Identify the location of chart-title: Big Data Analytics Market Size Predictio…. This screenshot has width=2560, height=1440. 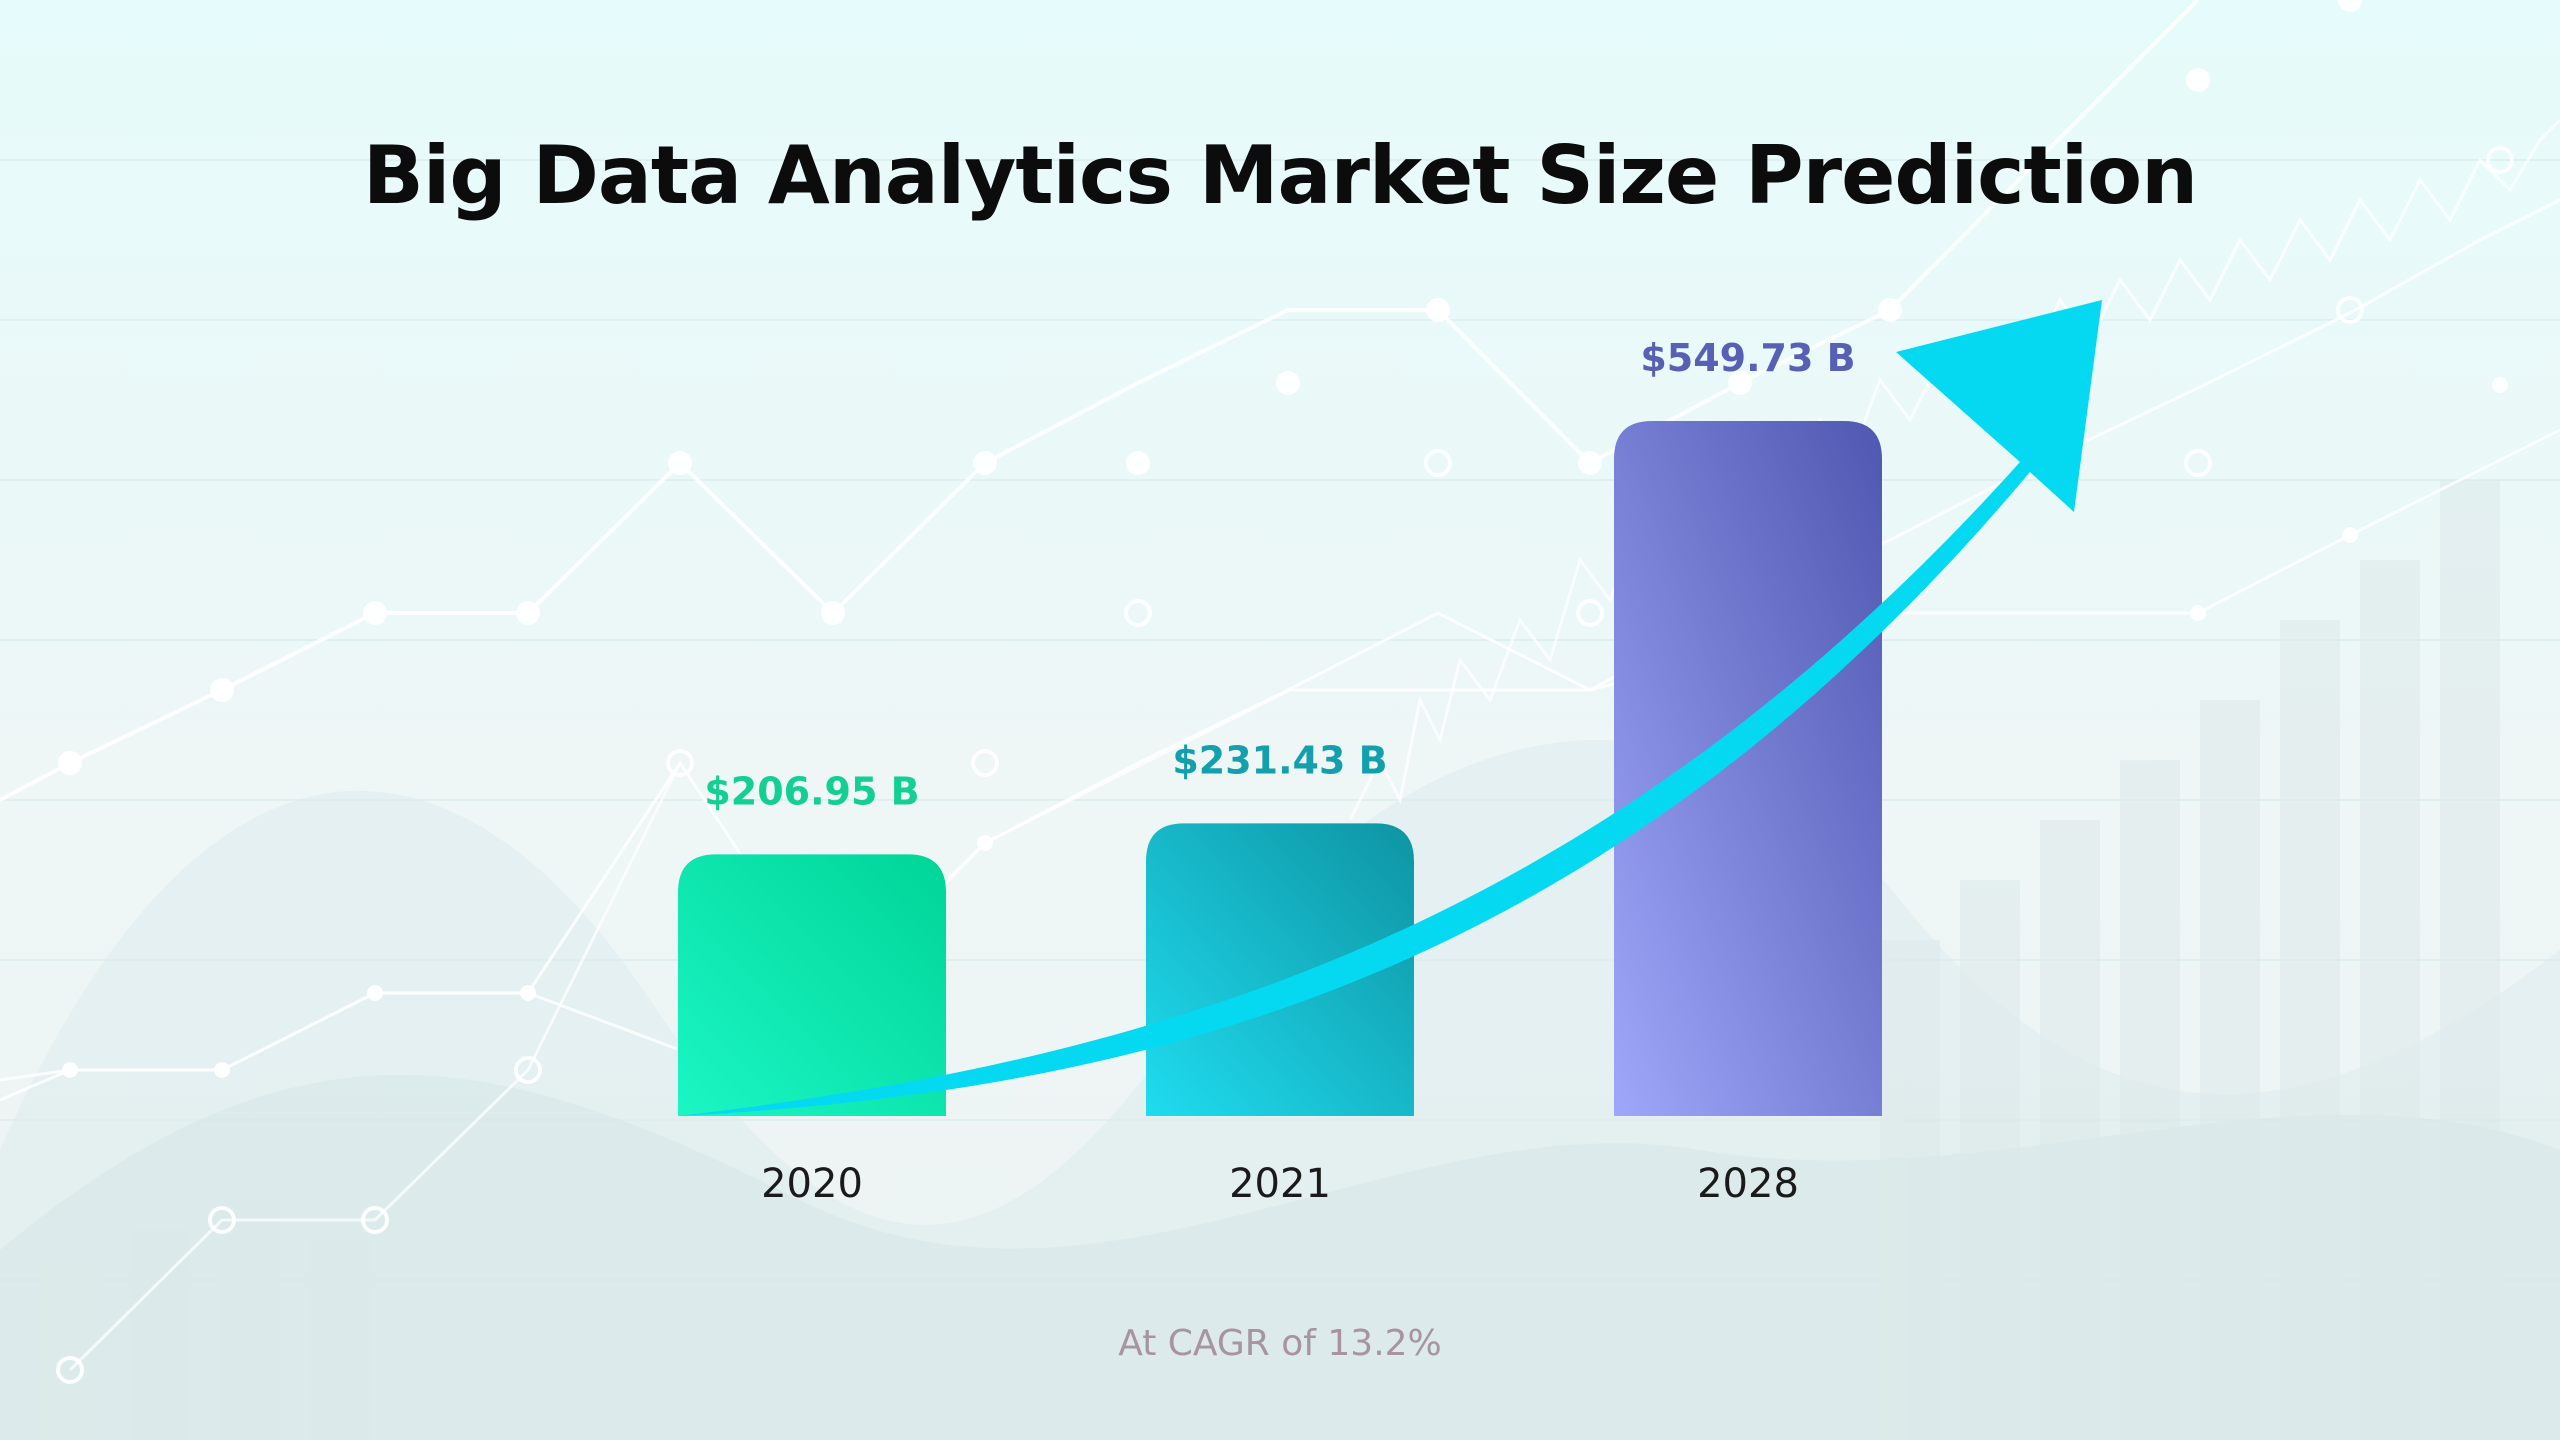
(1280, 175).